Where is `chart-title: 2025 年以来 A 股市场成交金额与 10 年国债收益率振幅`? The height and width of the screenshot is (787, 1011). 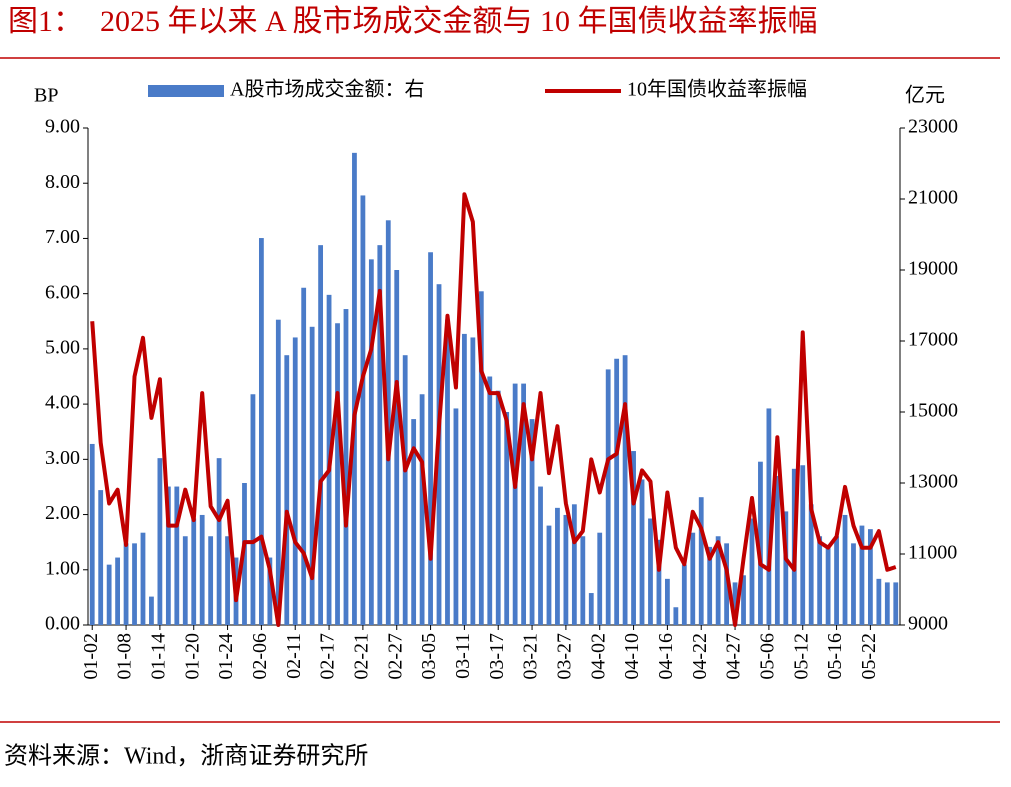 chart-title: 2025 年以来 A 股市场成交金额与 10 年国债收益率振幅 is located at coordinates (459, 21).